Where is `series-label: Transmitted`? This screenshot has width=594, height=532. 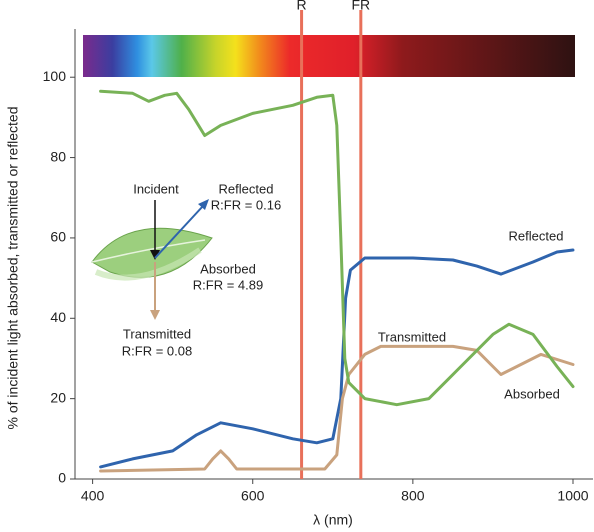 series-label: Transmitted is located at coordinates (412, 336).